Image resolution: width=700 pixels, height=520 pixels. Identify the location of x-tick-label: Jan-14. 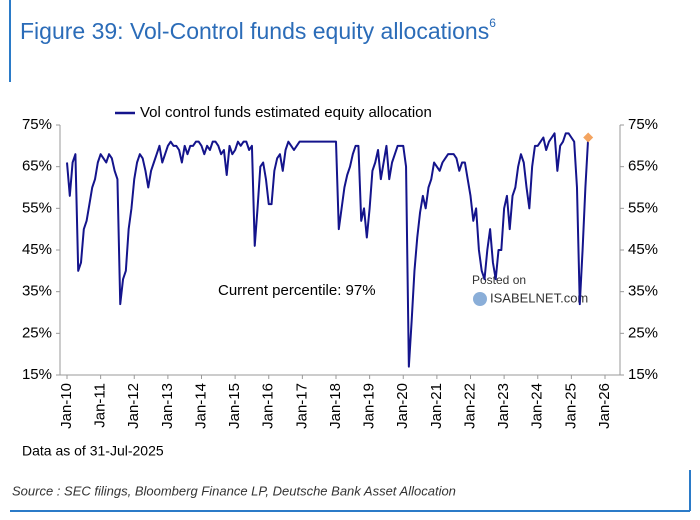
(200, 406).